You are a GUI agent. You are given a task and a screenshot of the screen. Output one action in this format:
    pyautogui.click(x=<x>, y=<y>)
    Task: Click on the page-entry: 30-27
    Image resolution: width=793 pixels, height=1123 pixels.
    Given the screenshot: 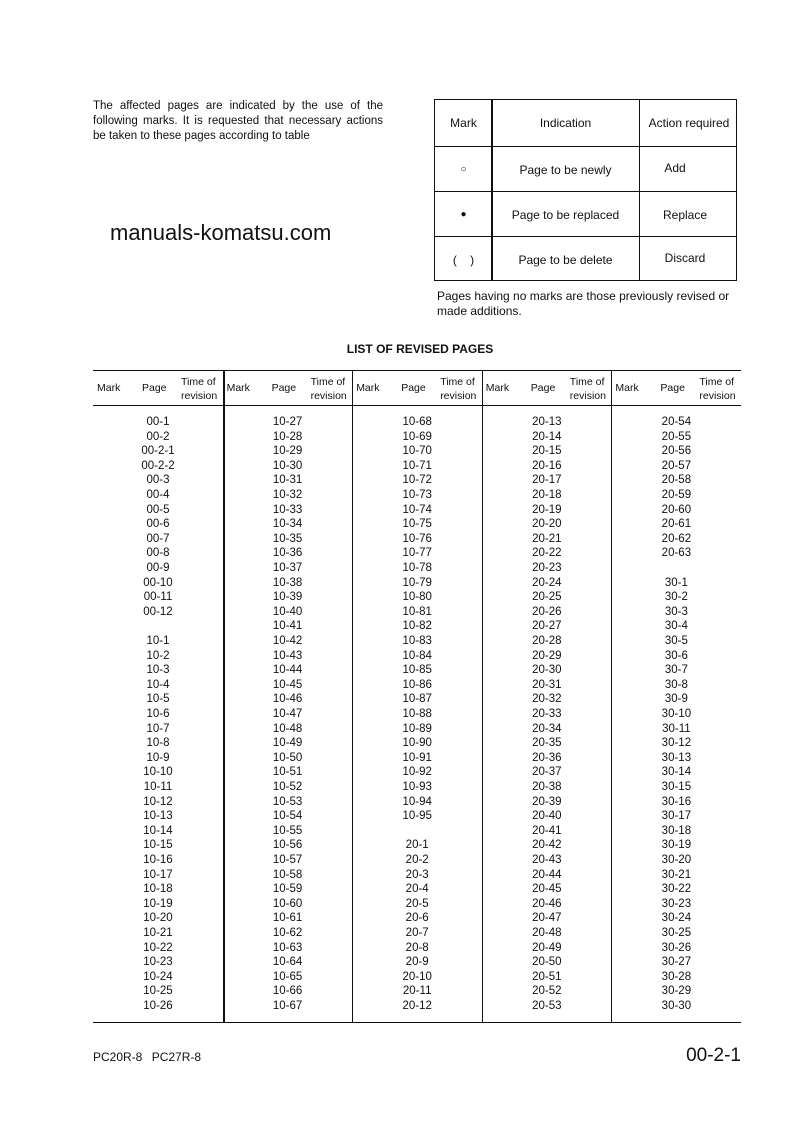 What is the action you would take?
    pyautogui.click(x=676, y=962)
    